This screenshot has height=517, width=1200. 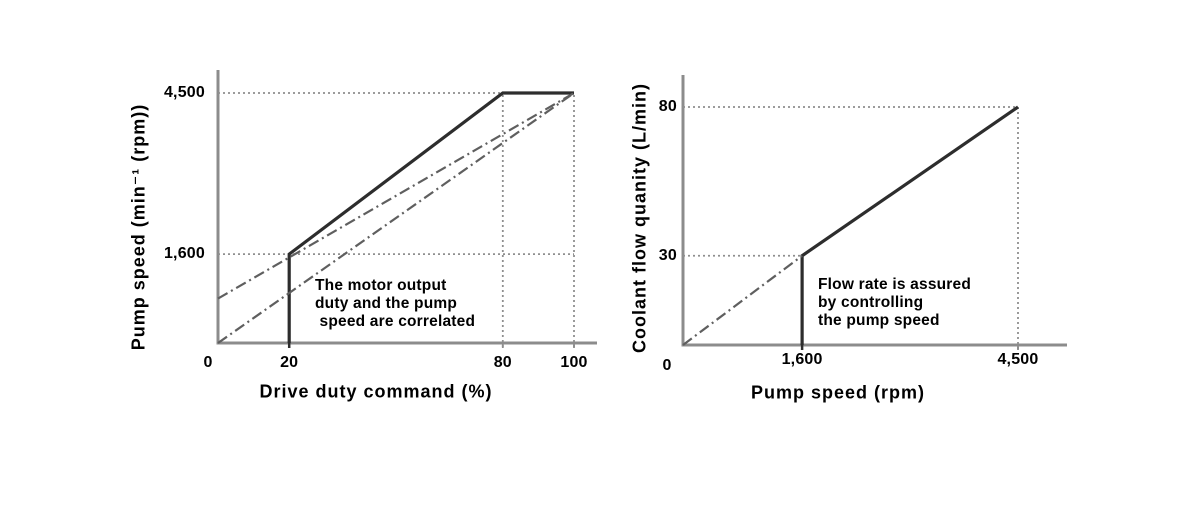 What do you see at coordinates (871, 302) in the screenshot?
I see `annotation-line: by controlling` at bounding box center [871, 302].